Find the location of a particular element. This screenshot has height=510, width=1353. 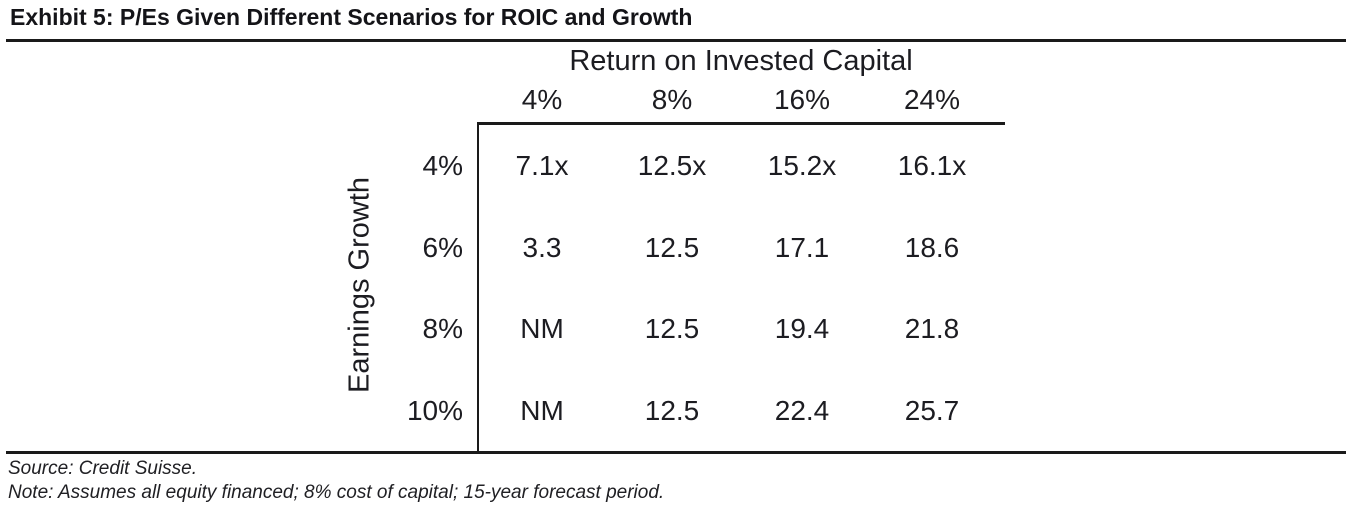

row-label: 8% is located at coordinates (442, 329).